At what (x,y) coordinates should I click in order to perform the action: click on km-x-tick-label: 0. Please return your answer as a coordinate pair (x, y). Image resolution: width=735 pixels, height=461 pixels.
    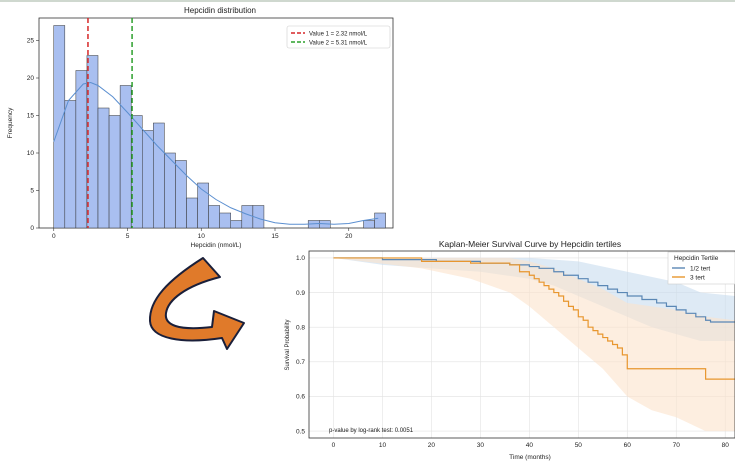
    Looking at the image, I should click on (334, 445).